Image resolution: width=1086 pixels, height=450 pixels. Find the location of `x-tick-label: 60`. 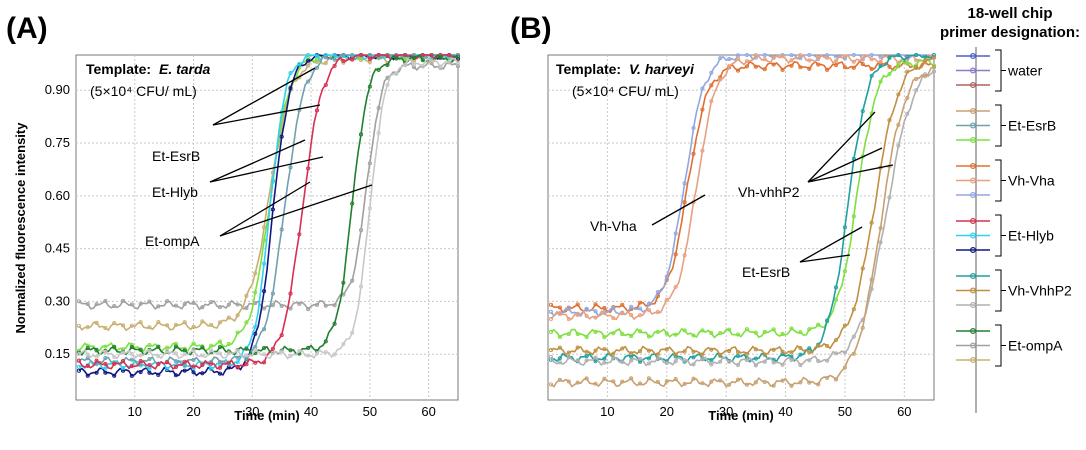

x-tick-label: 60 is located at coordinates (904, 411).